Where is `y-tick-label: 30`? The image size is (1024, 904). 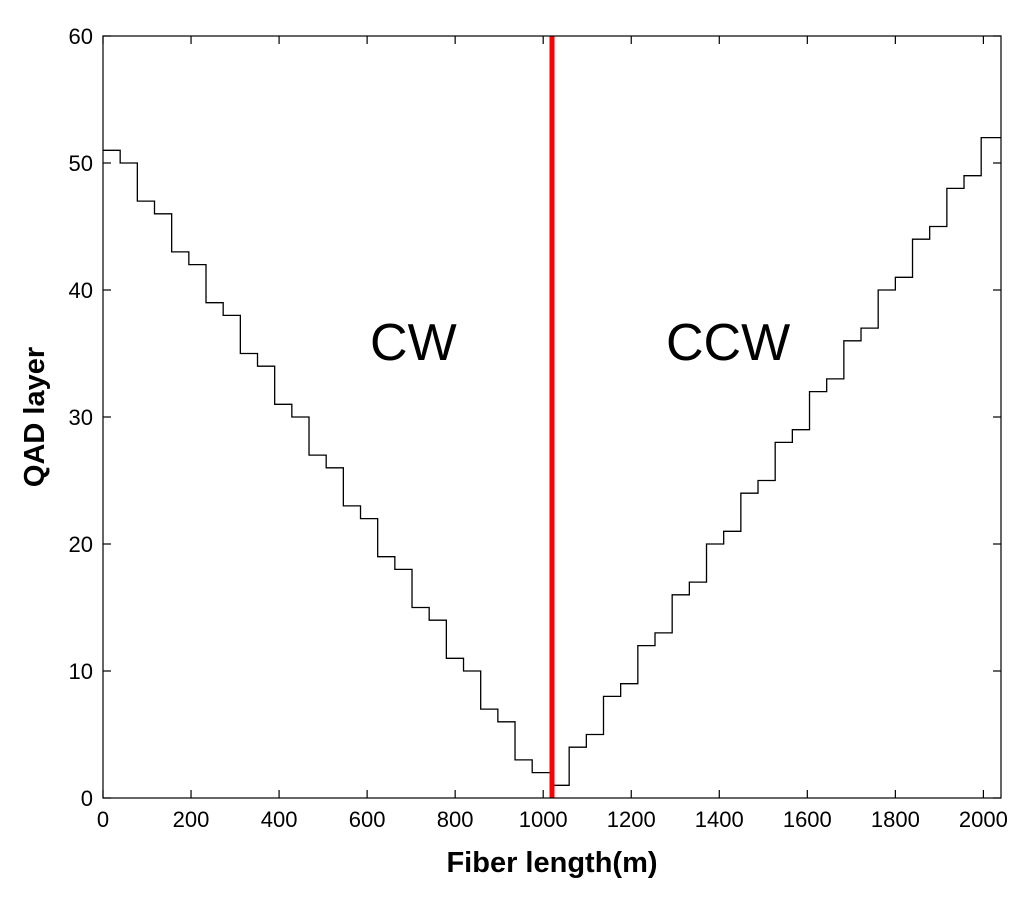 y-tick-label: 30 is located at coordinates (81, 417).